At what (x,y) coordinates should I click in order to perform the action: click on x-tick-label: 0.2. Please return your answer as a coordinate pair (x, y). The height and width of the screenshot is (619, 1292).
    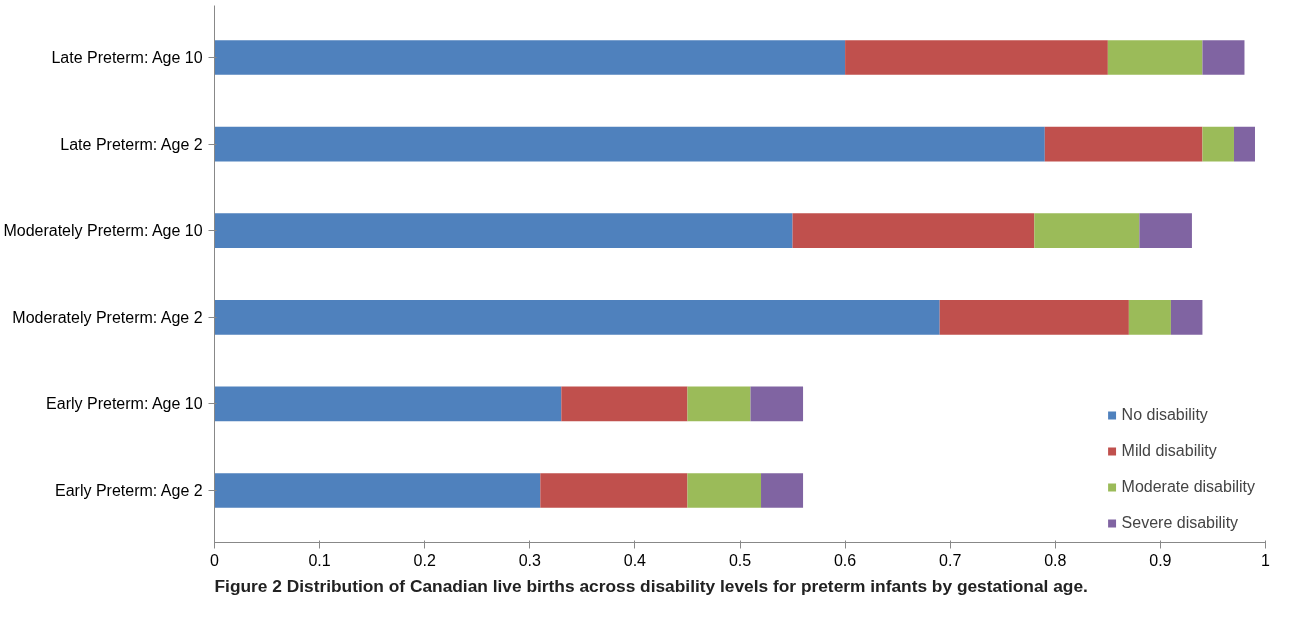
    Looking at the image, I should click on (424, 560).